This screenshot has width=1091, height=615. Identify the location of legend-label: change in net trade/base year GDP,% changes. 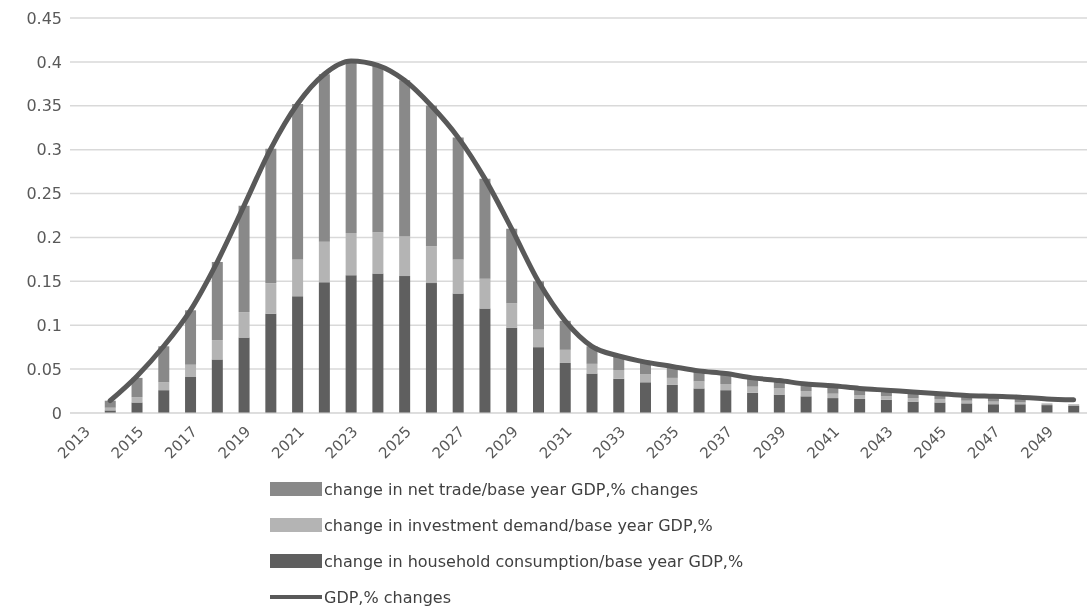
(511, 489).